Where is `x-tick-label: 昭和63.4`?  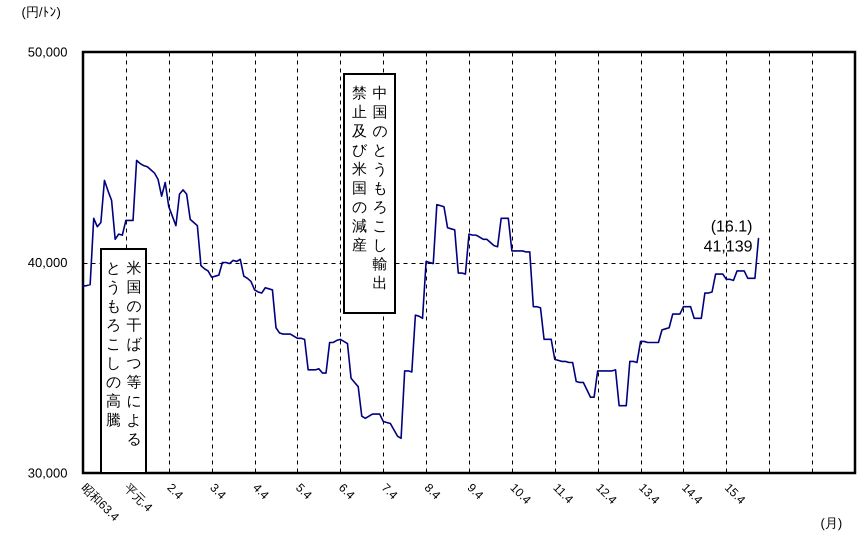 x-tick-label: 昭和63.4 is located at coordinates (100, 502).